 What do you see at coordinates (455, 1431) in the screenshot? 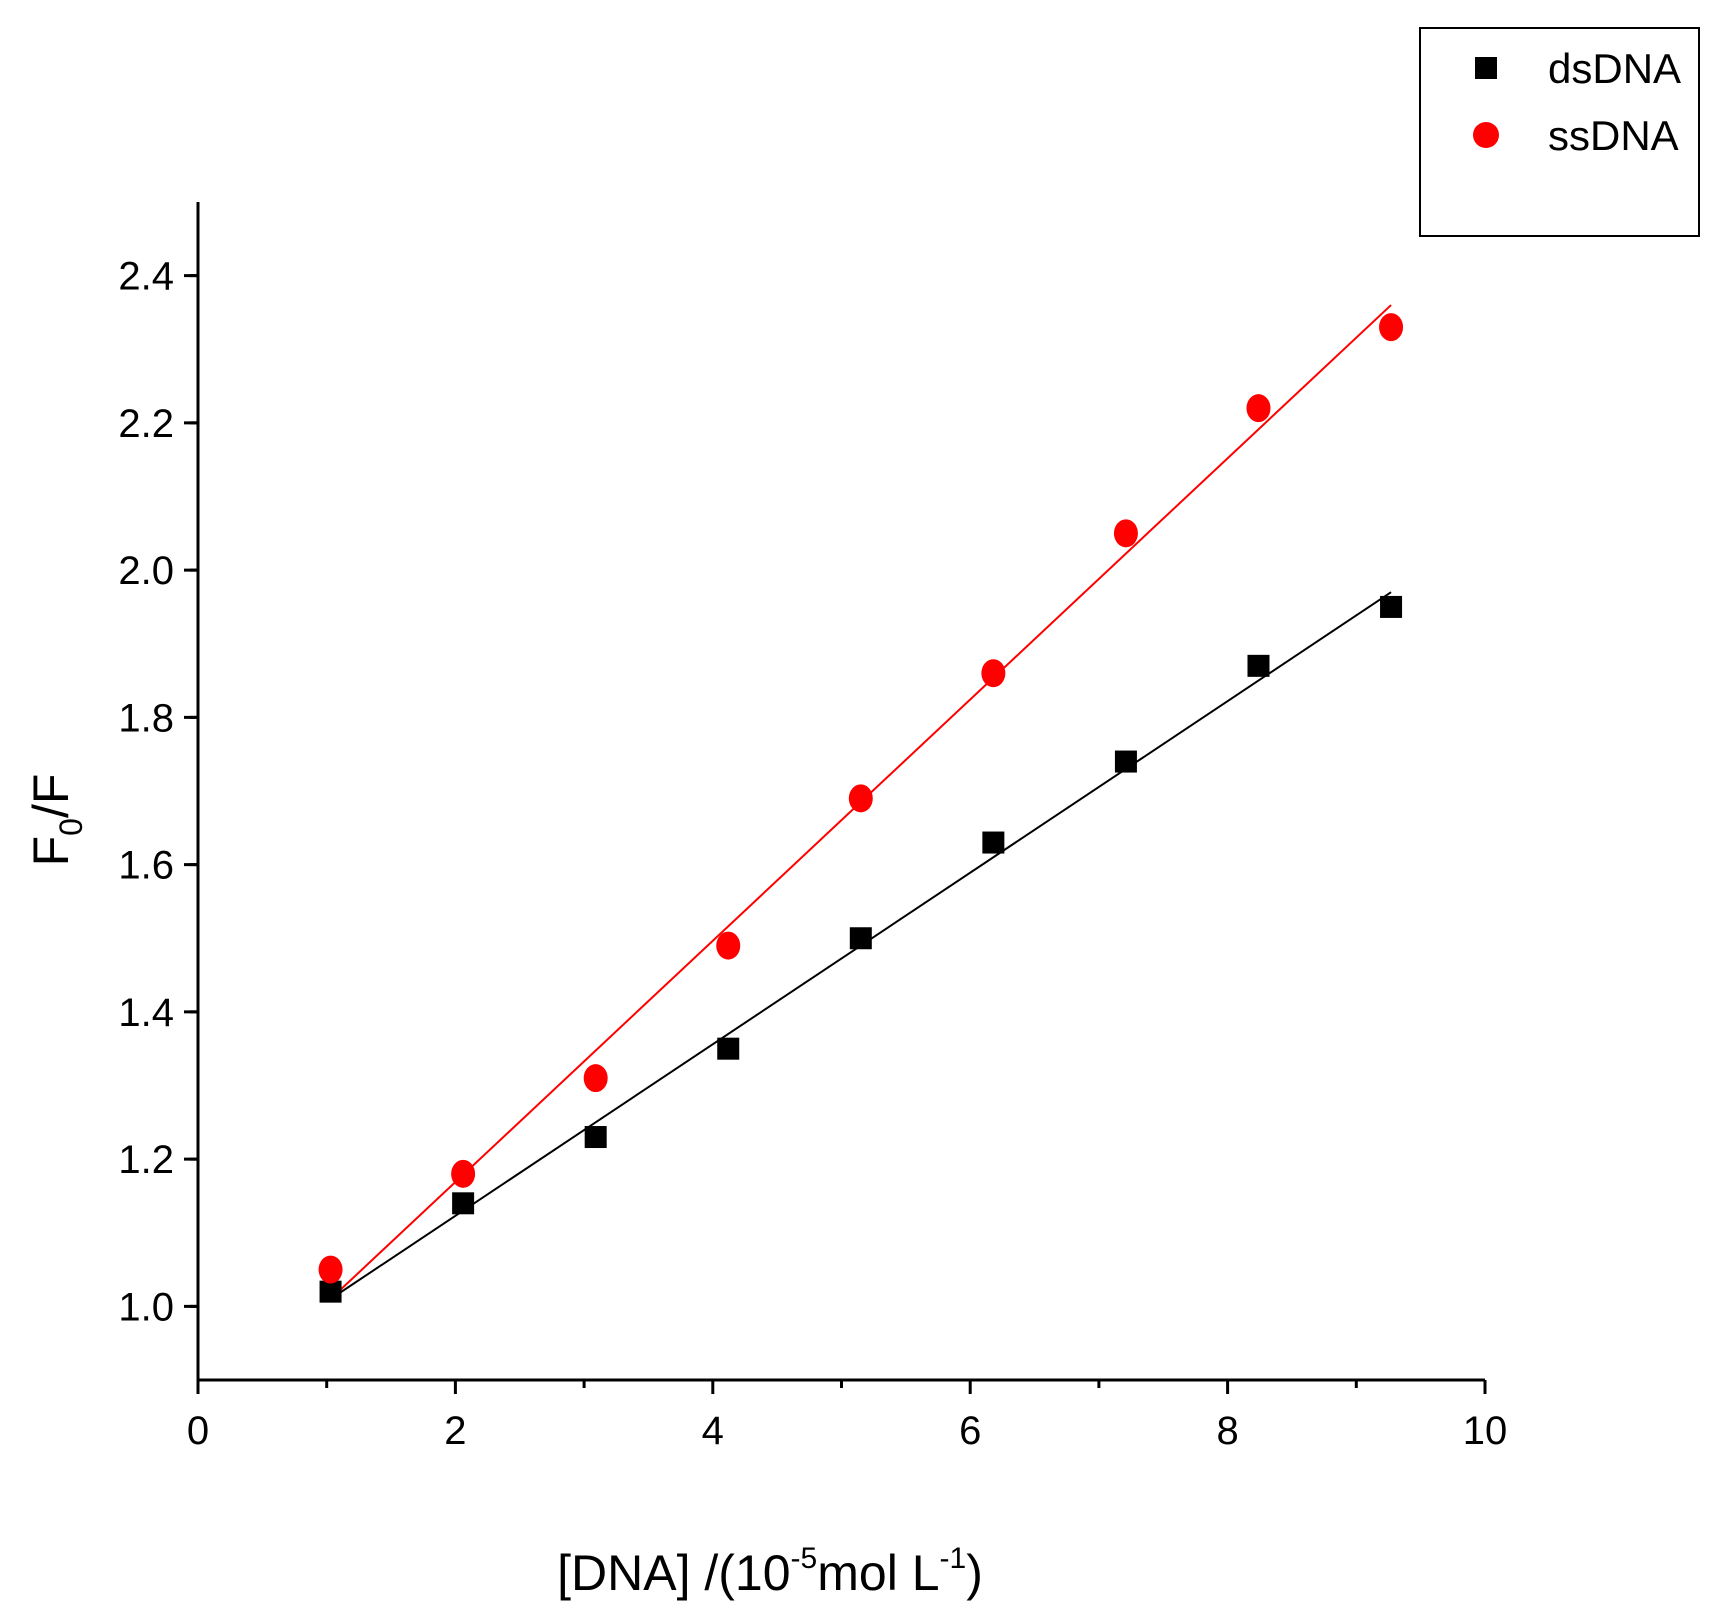
I see `x-tick-label: 2` at bounding box center [455, 1431].